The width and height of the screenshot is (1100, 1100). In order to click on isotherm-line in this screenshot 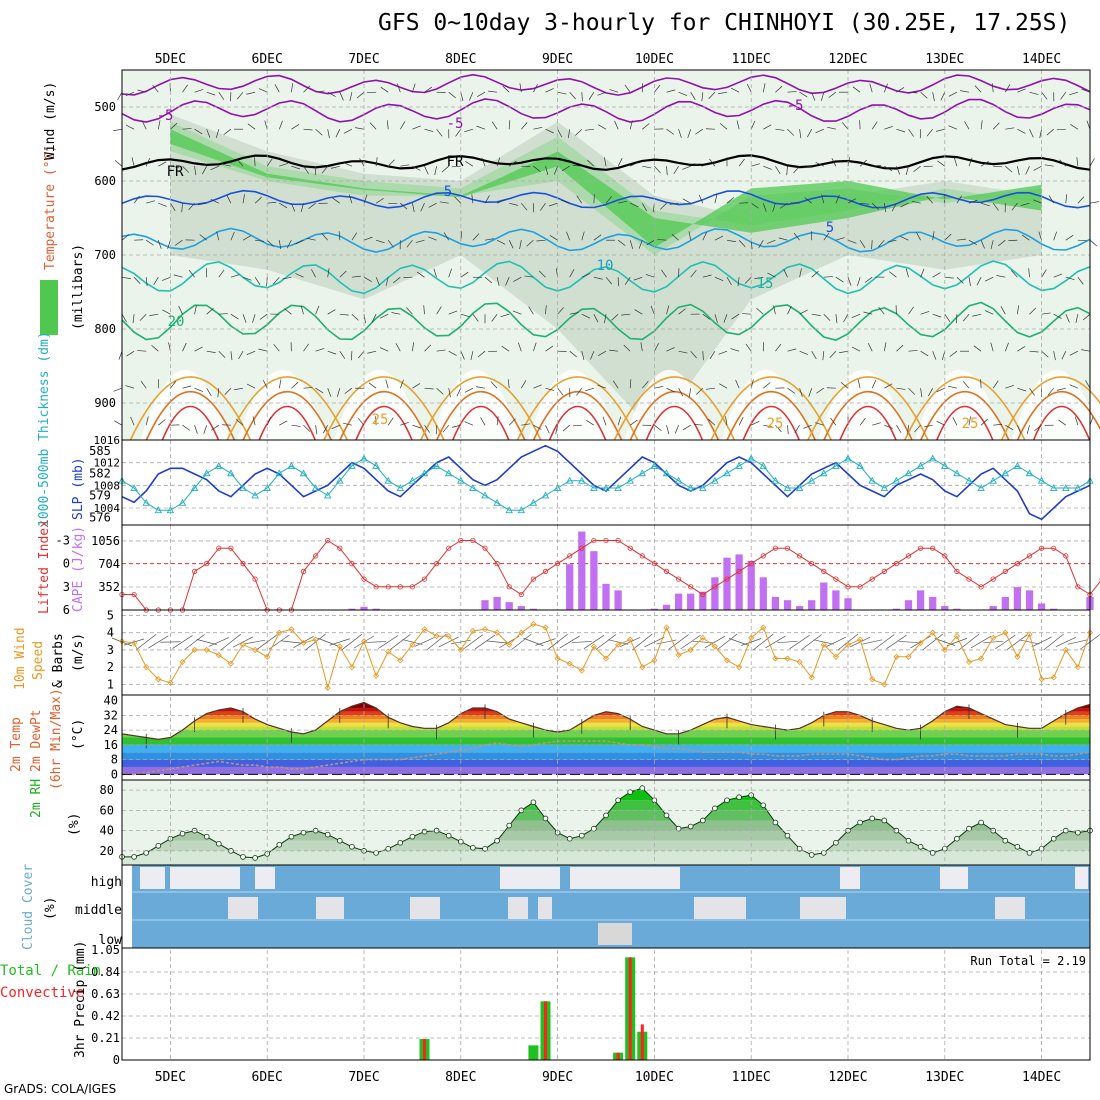, I will do `click(606, 84)`.